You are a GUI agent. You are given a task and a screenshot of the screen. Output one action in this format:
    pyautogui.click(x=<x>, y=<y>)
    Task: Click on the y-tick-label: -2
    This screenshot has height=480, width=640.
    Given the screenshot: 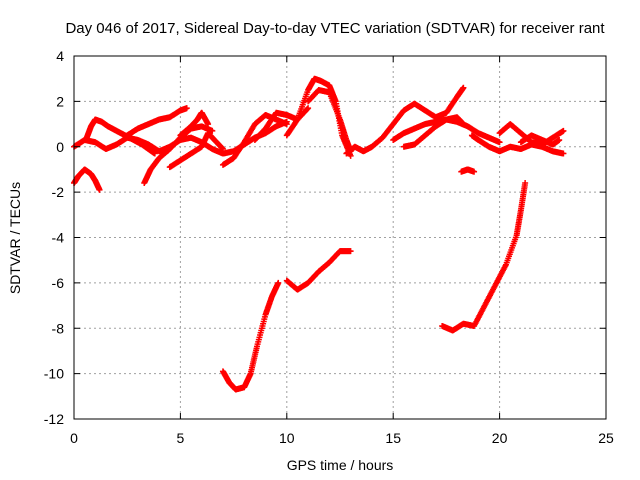 What is the action you would take?
    pyautogui.click(x=58, y=192)
    